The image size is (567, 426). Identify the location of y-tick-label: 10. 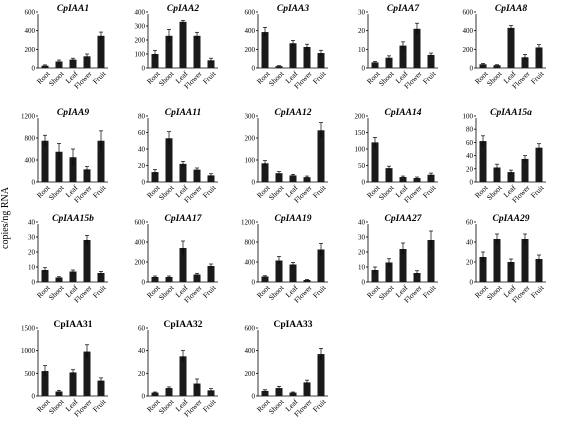
(362, 50).